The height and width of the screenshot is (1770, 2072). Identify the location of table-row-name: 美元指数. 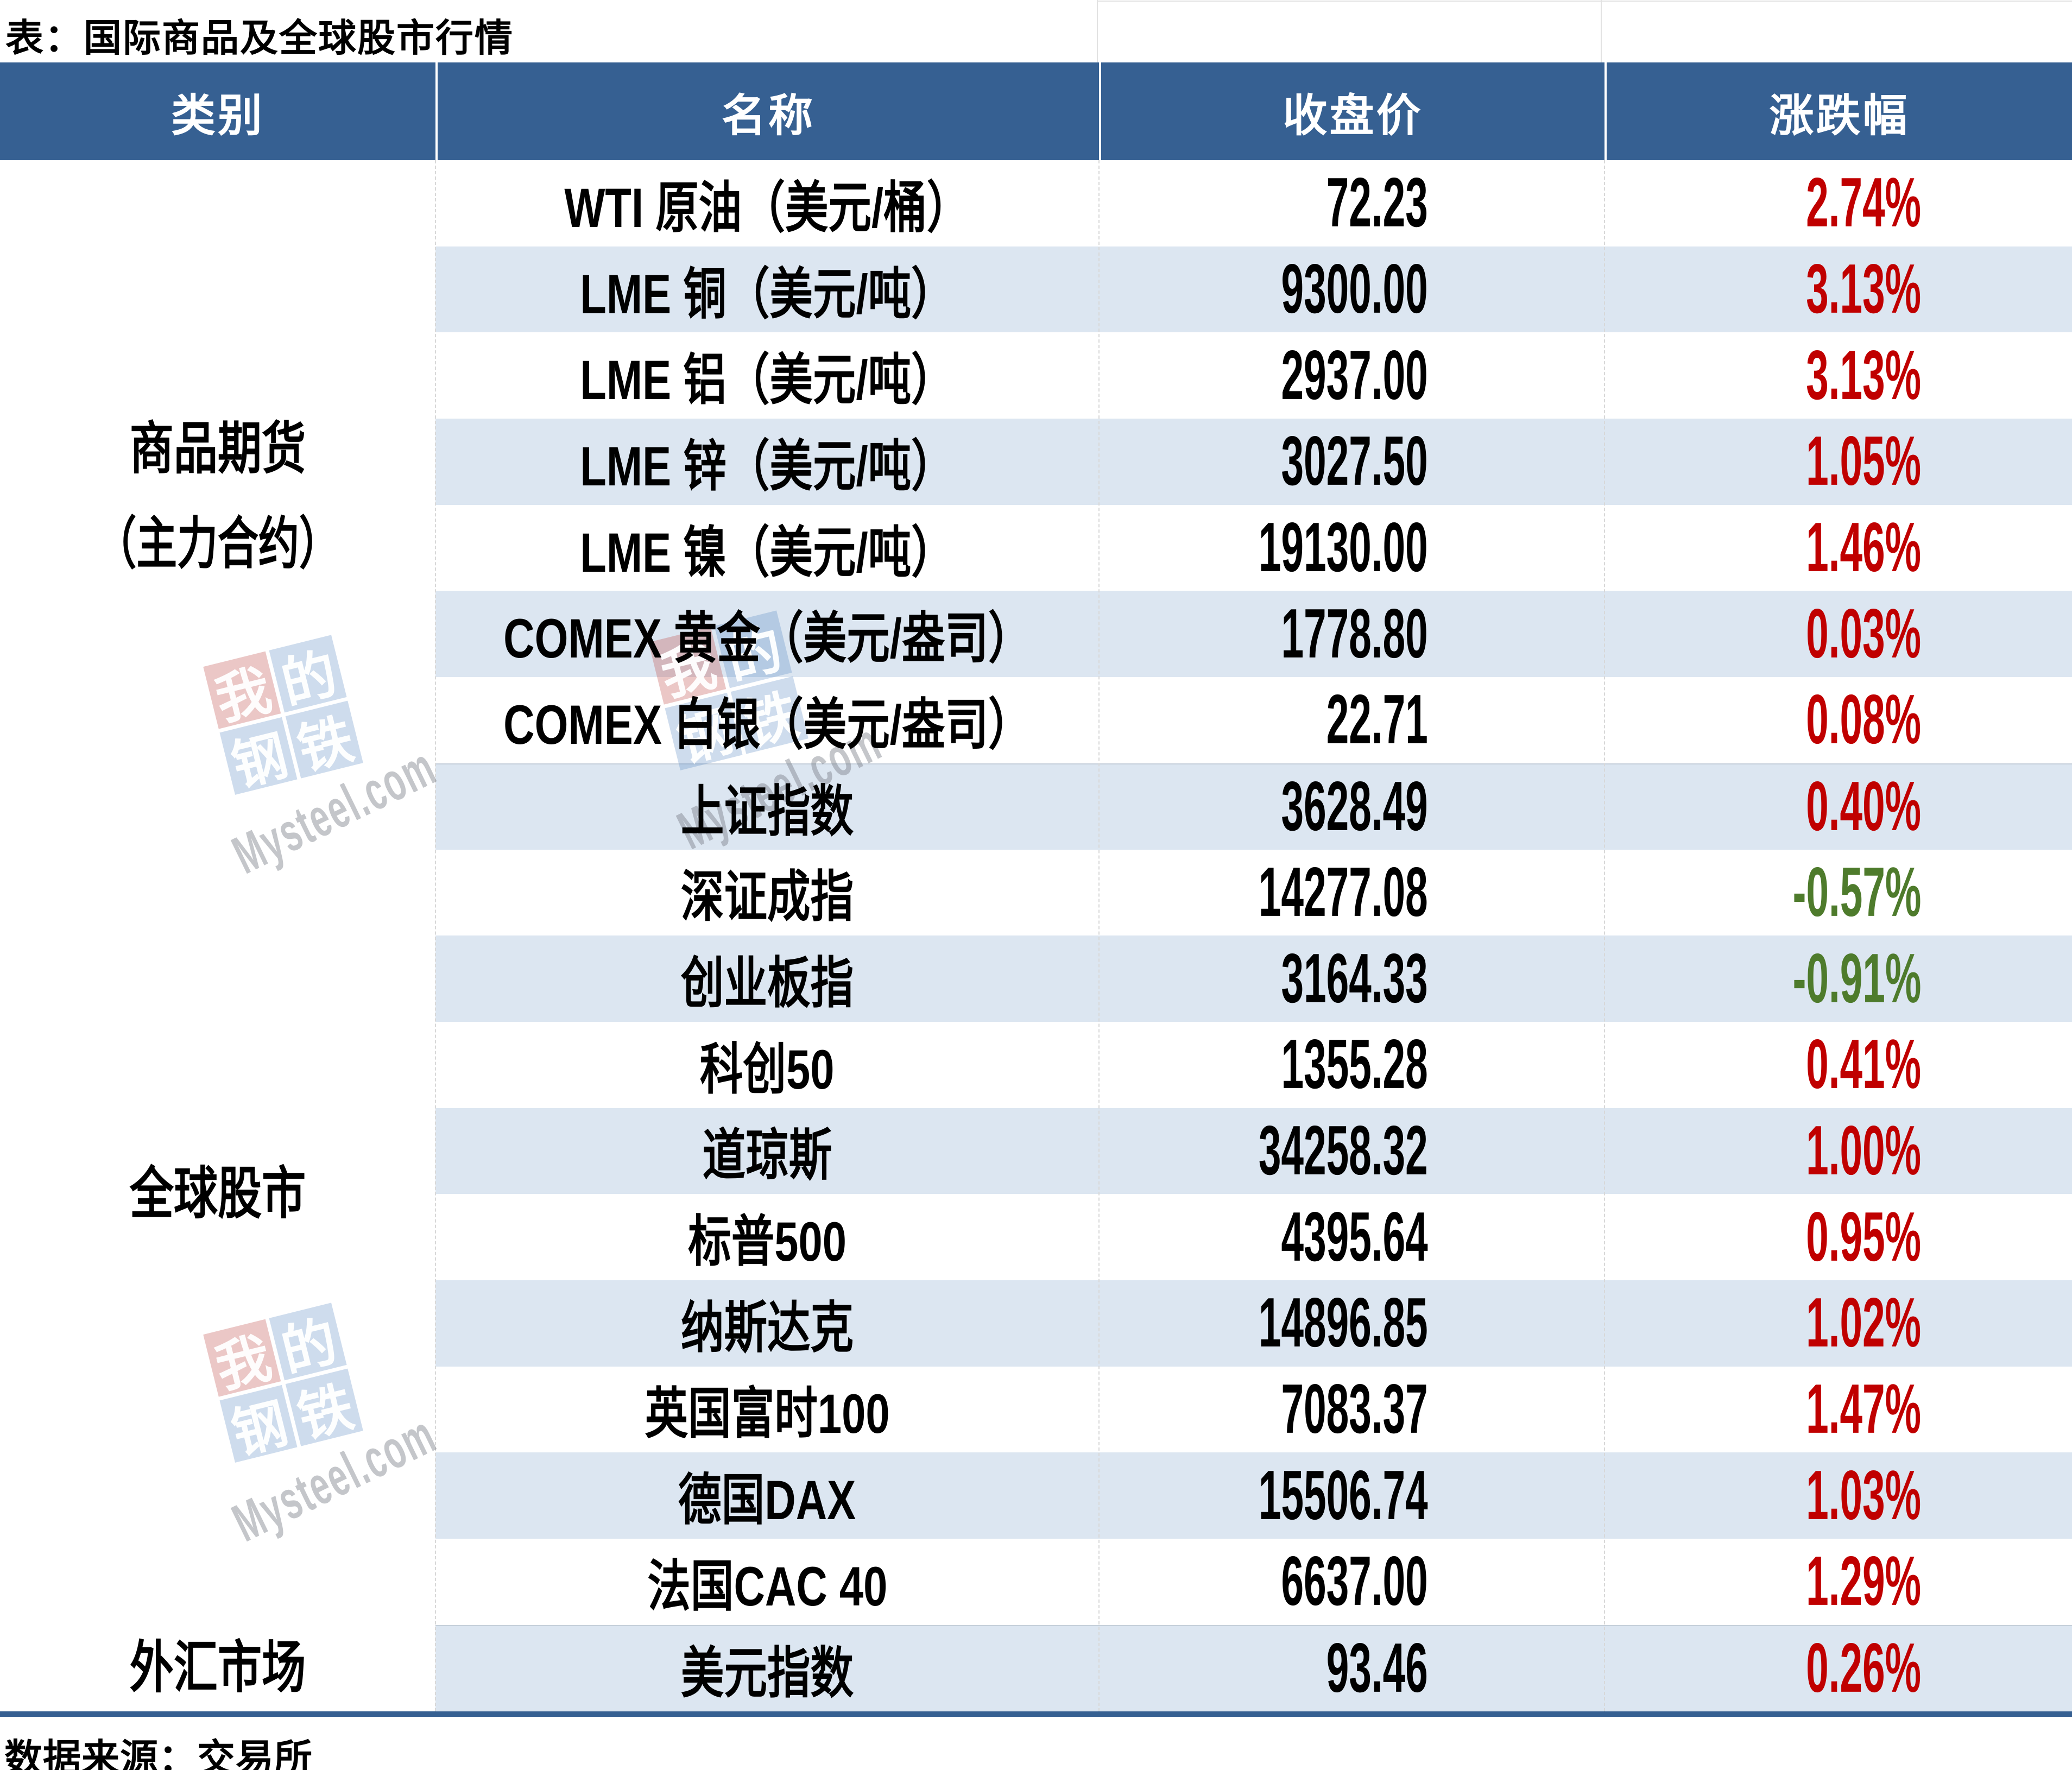
(767, 1667).